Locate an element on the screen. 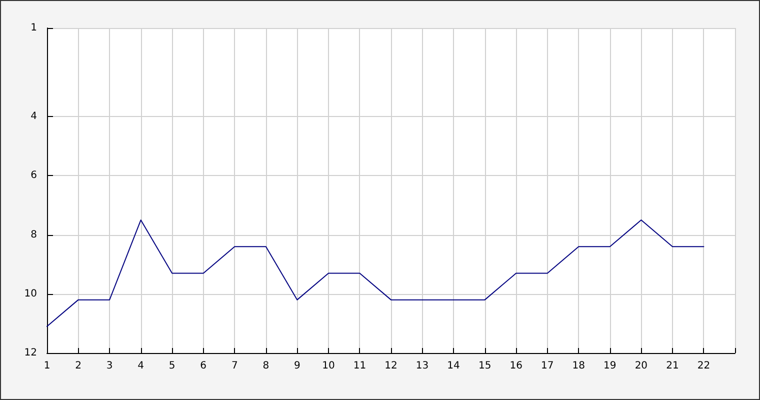  x-tick-label: 13 is located at coordinates (422, 366).